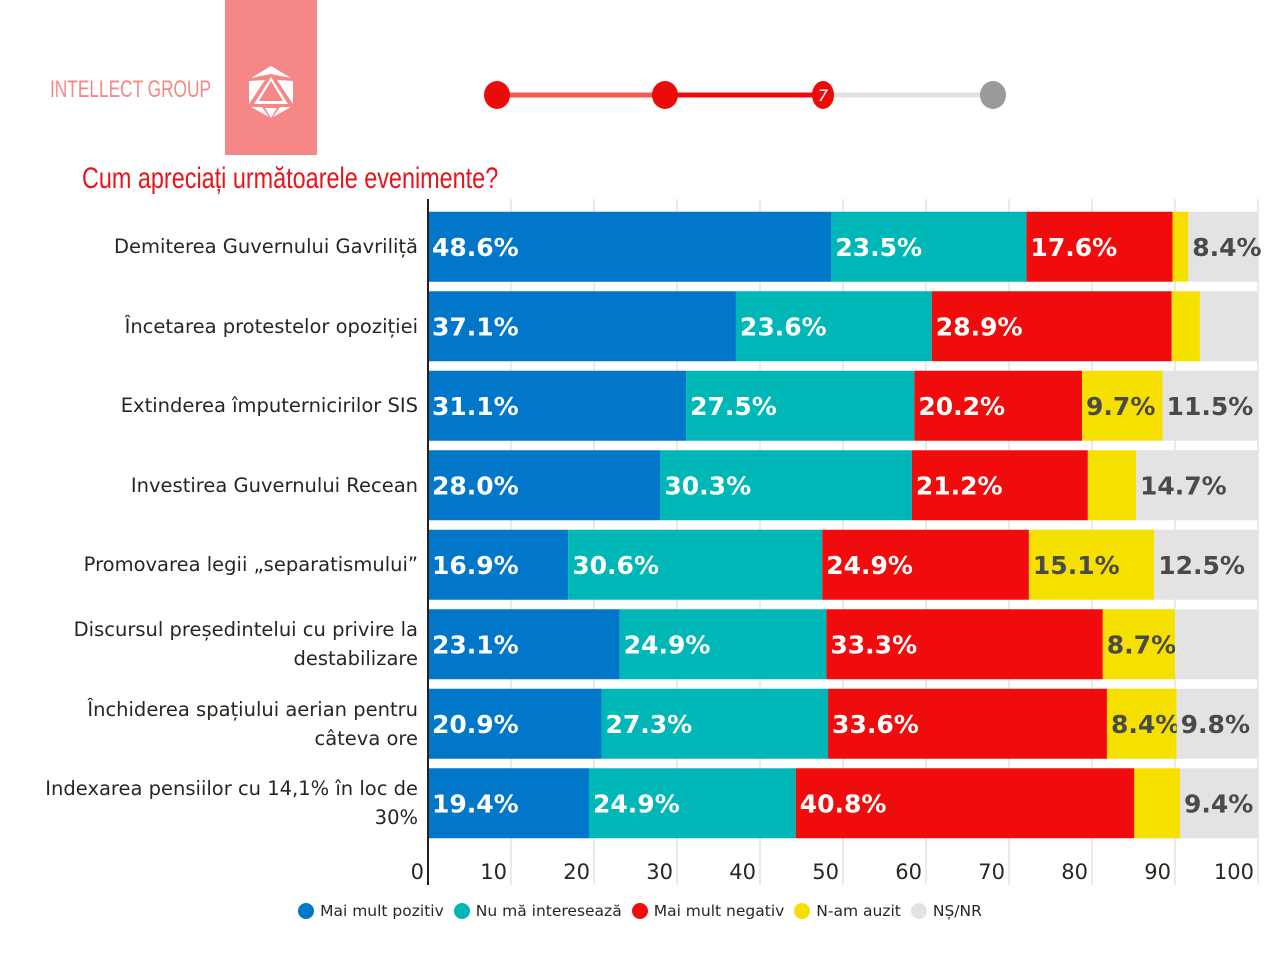 The image size is (1280, 960). Describe the element at coordinates (209, 246) in the screenshot. I see `category-label: Demiterea Guvernului Gavriliță` at that location.